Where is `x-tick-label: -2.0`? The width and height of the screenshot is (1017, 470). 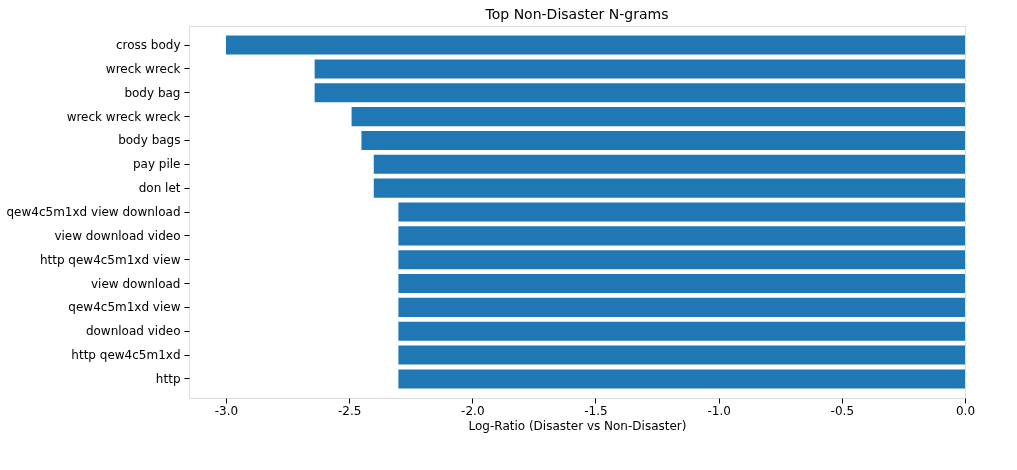 x-tick-label: -2.0 is located at coordinates (473, 410).